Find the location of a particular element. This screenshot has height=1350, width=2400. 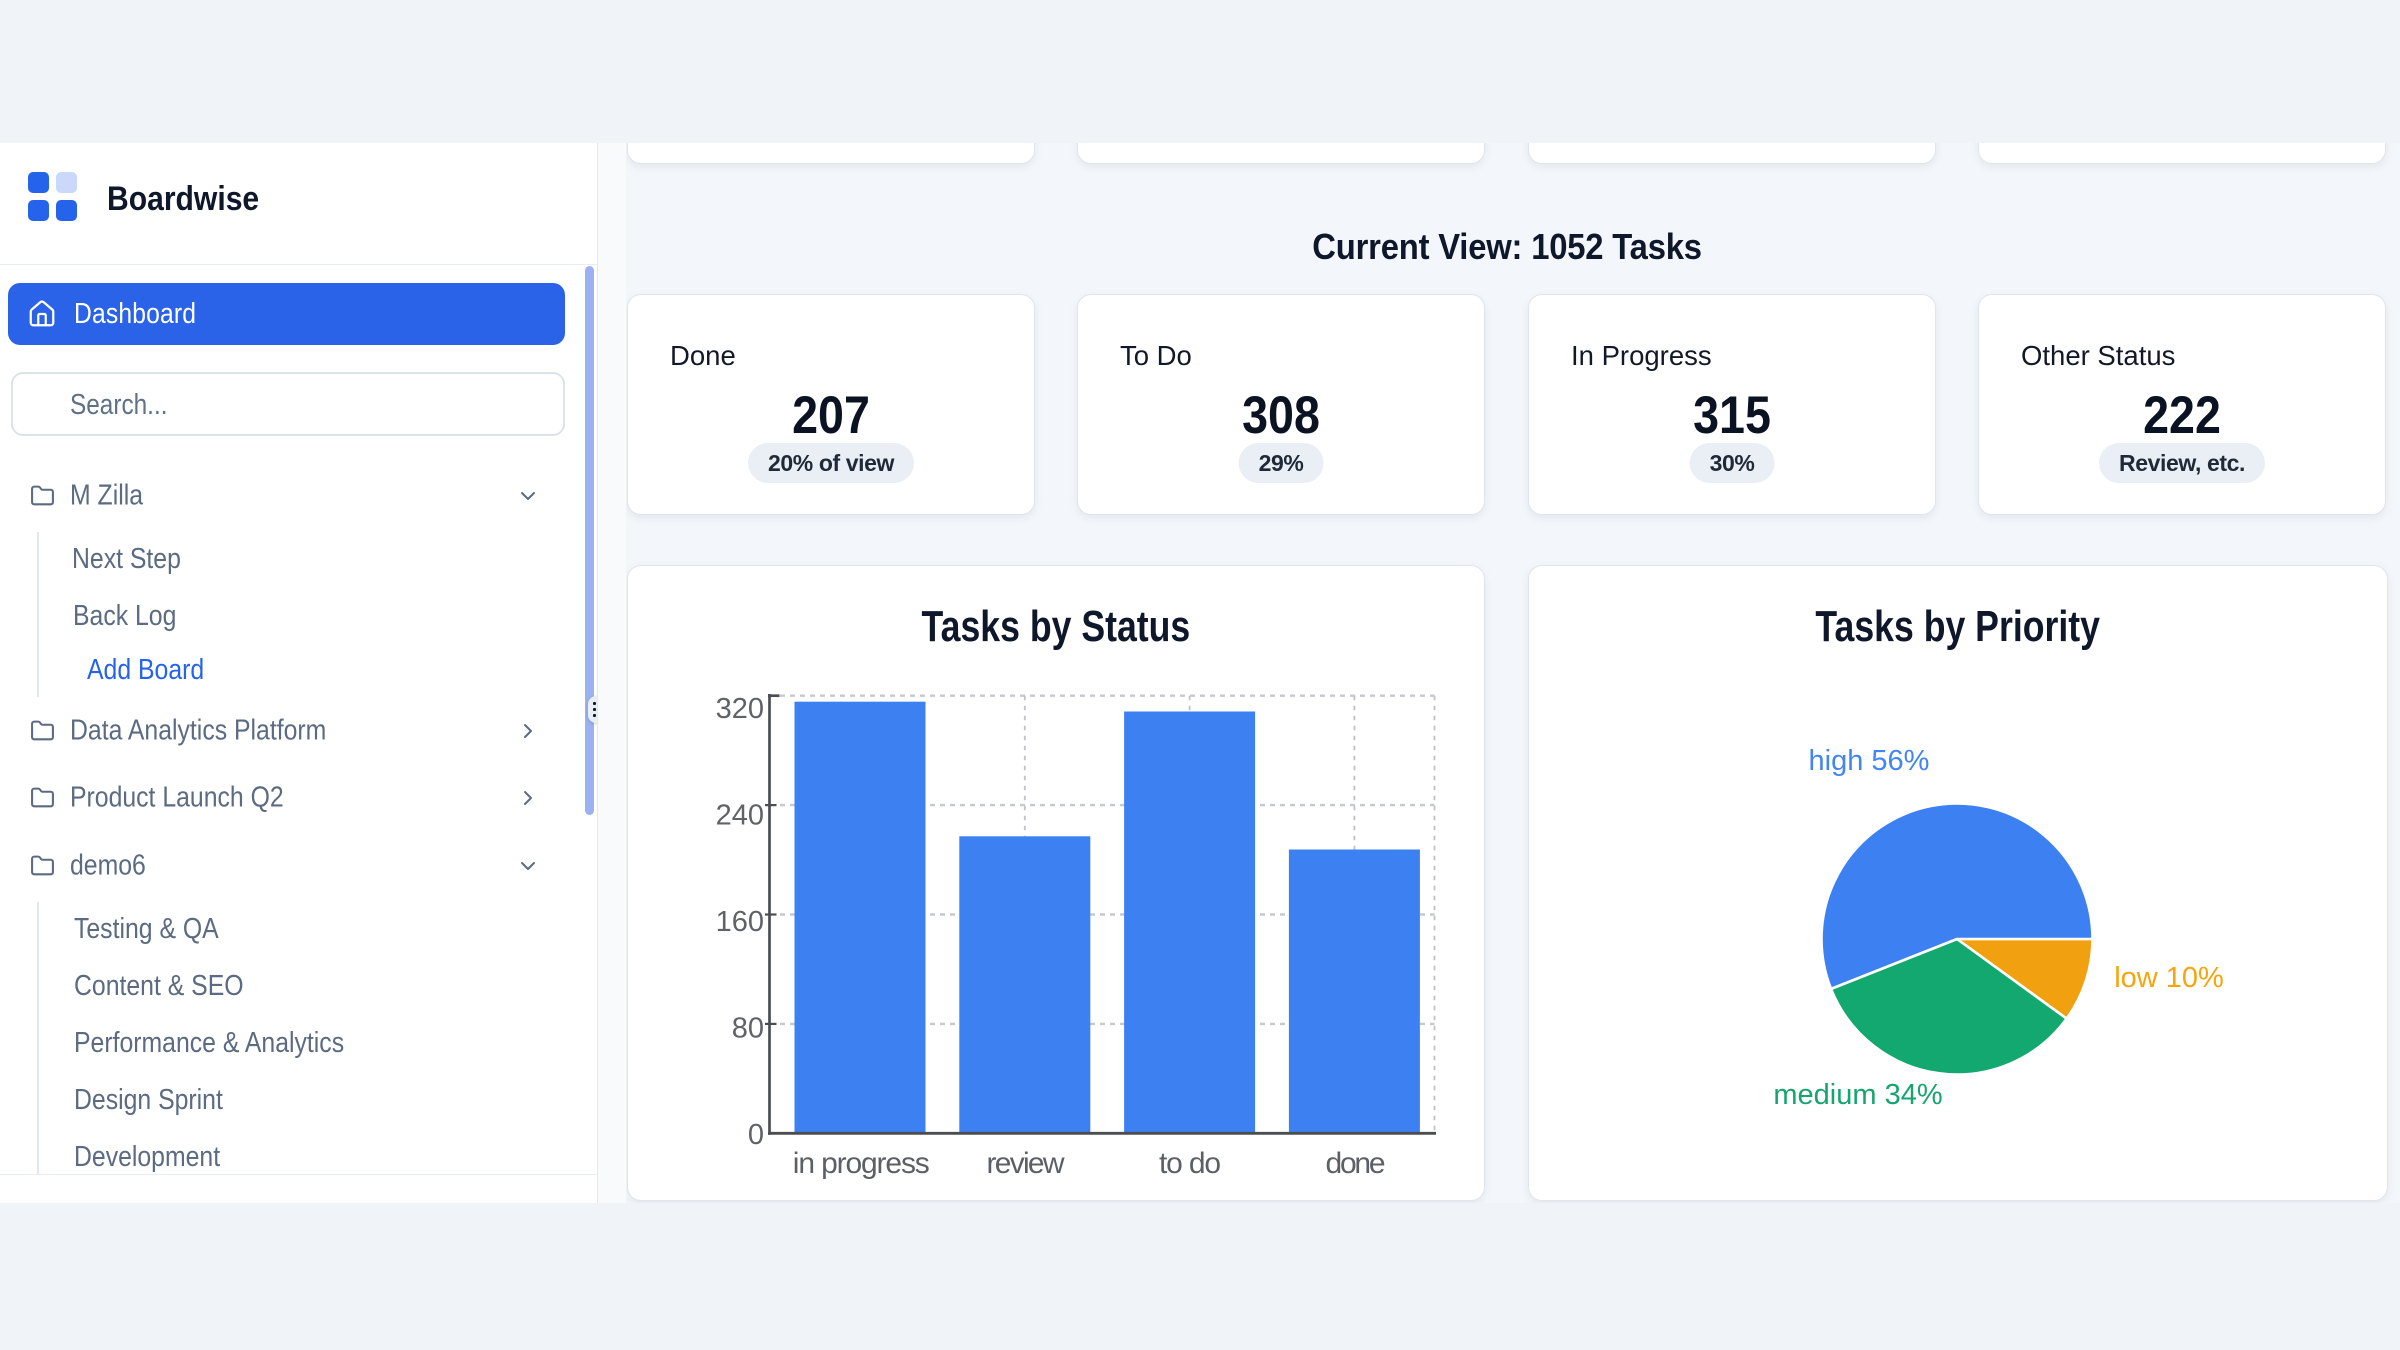

svg-text: review is located at coordinates (1026, 1163).